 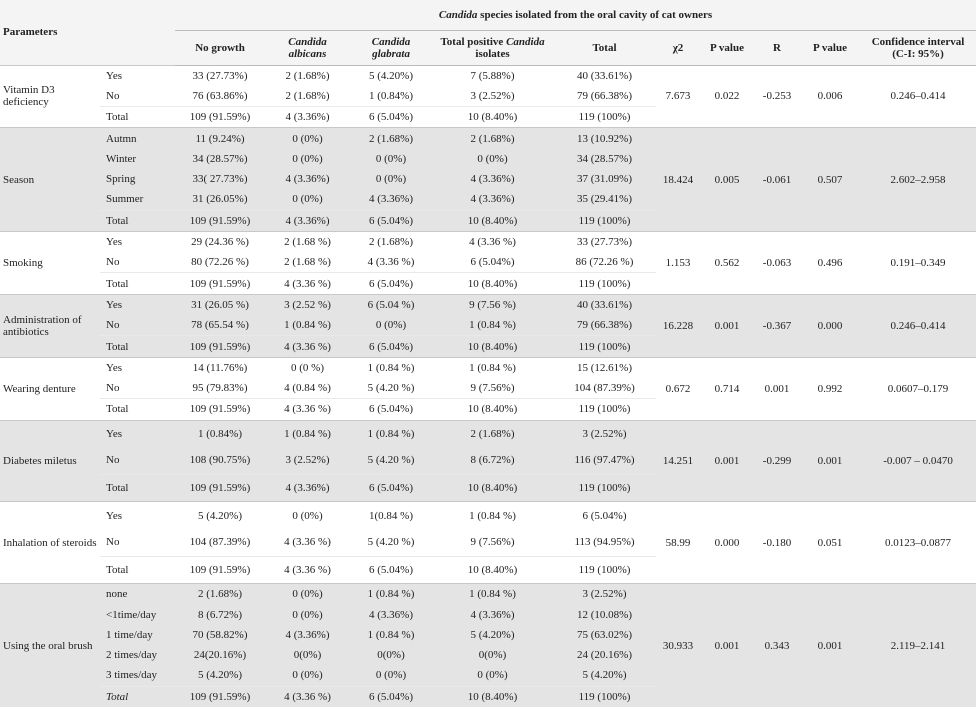 What do you see at coordinates (492, 542) in the screenshot?
I see `cell-text: 9 (7.56%)` at bounding box center [492, 542].